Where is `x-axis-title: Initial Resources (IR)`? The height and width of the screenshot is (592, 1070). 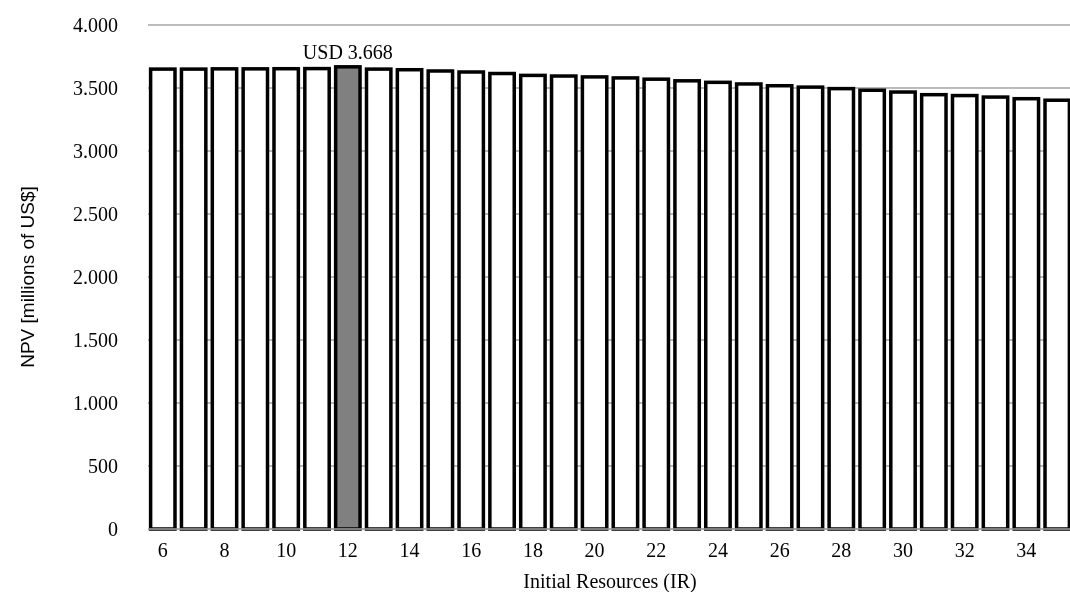 x-axis-title: Initial Resources (IR) is located at coordinates (610, 581).